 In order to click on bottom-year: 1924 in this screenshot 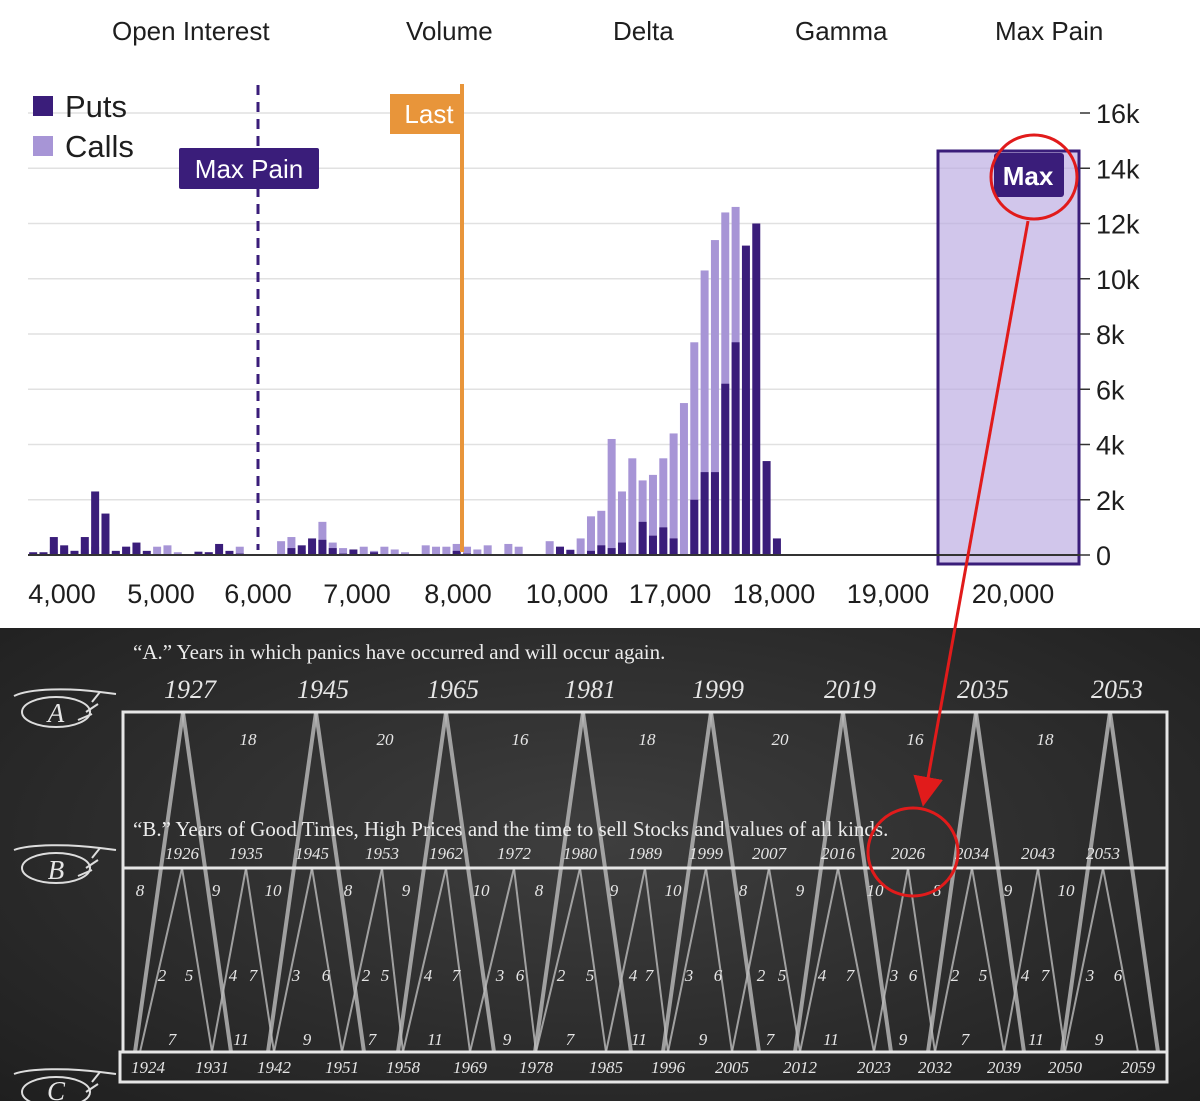, I will do `click(148, 1067)`.